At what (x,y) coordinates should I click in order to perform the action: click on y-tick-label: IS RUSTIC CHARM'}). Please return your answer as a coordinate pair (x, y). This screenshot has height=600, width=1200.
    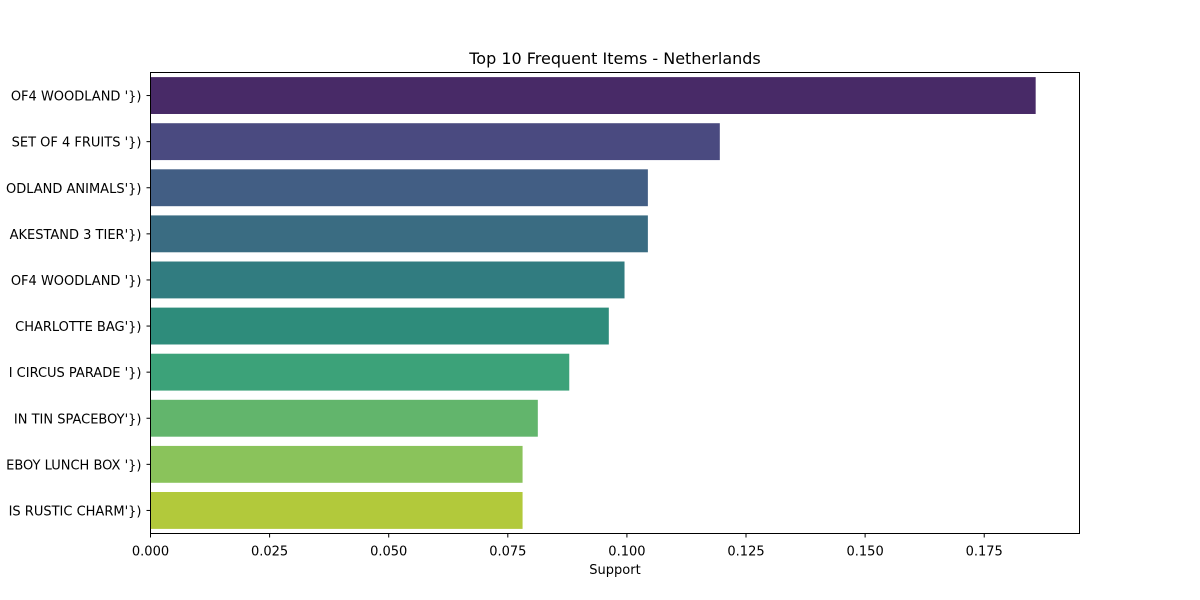
    Looking at the image, I should click on (75, 511).